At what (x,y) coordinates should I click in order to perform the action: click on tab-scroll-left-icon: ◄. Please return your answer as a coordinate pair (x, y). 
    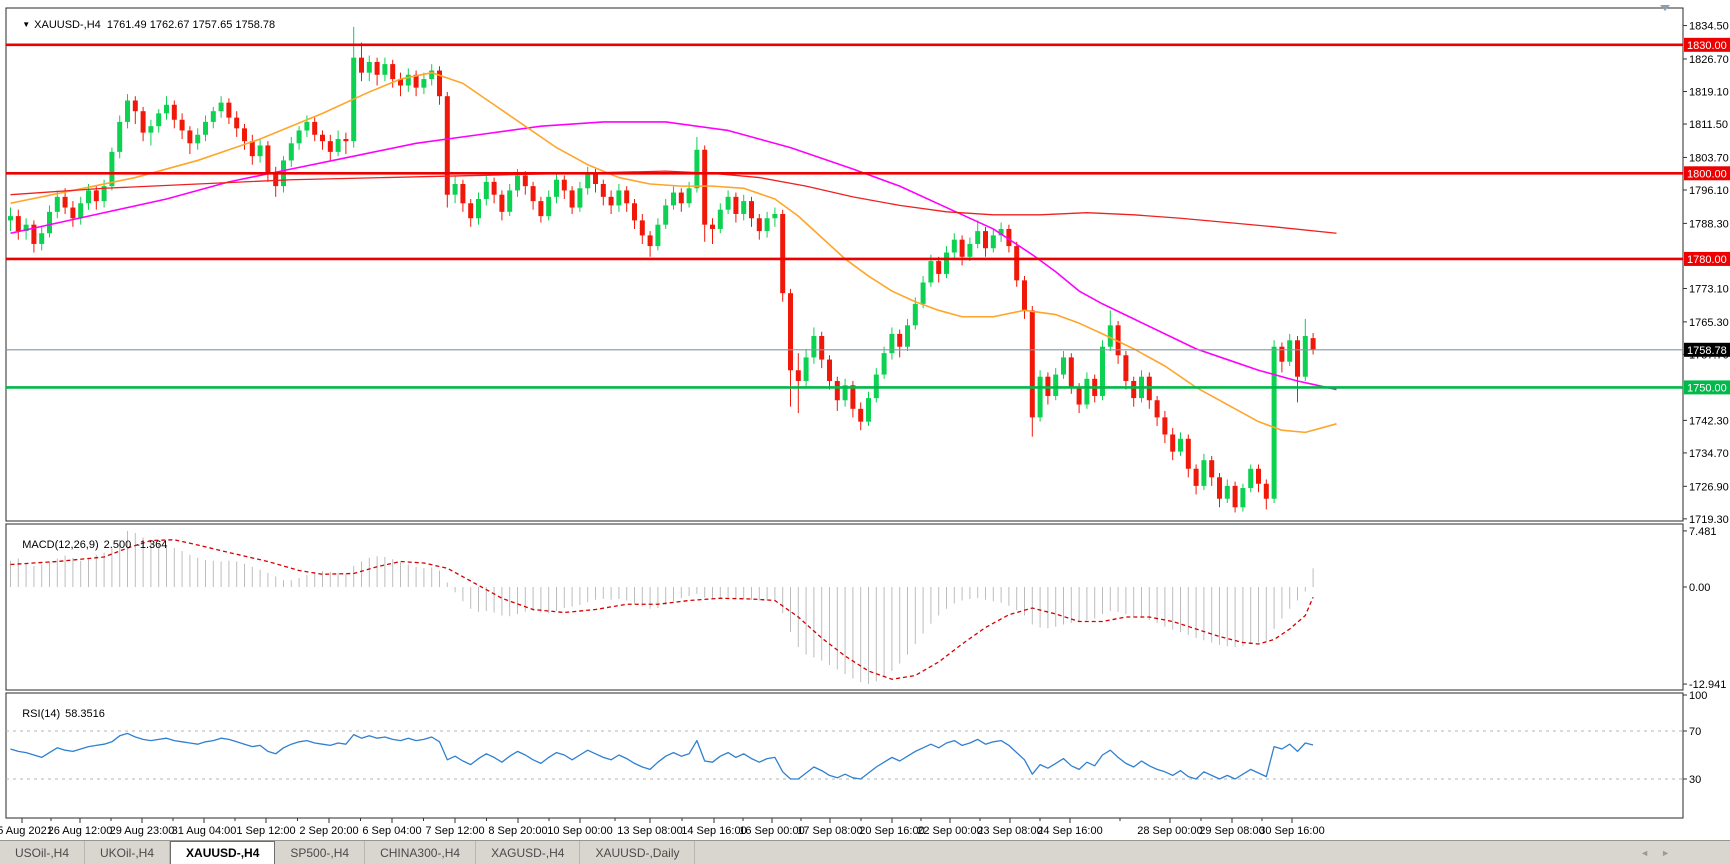
    Looking at the image, I should click on (1645, 852).